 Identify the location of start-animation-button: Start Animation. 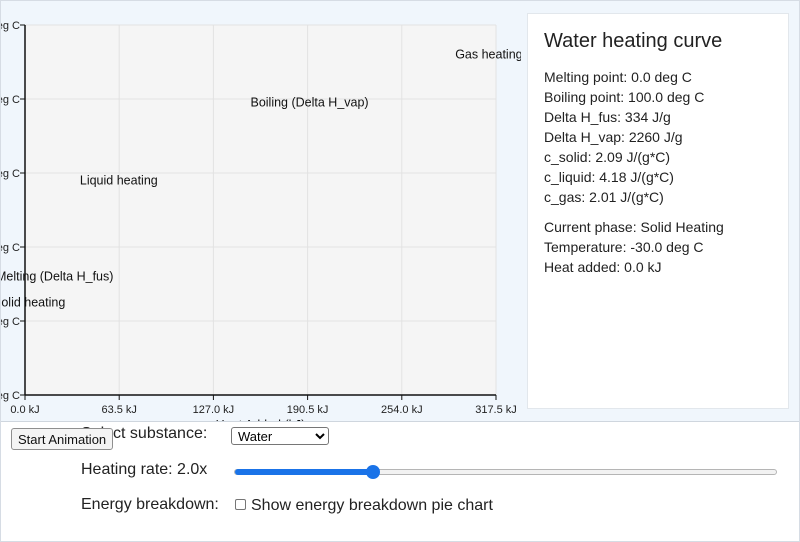
(62, 439).